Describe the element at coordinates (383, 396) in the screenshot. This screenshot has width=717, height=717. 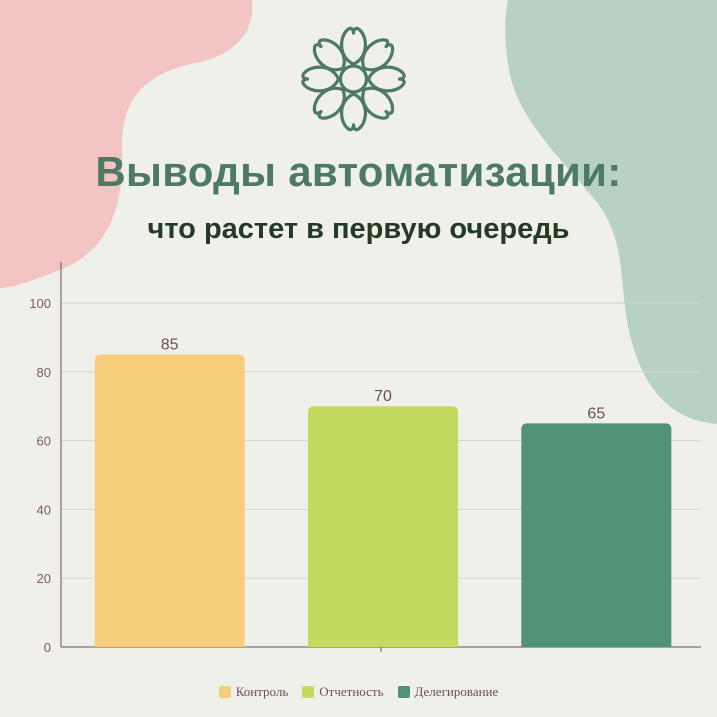
I see `bar-value-label: 70` at that location.